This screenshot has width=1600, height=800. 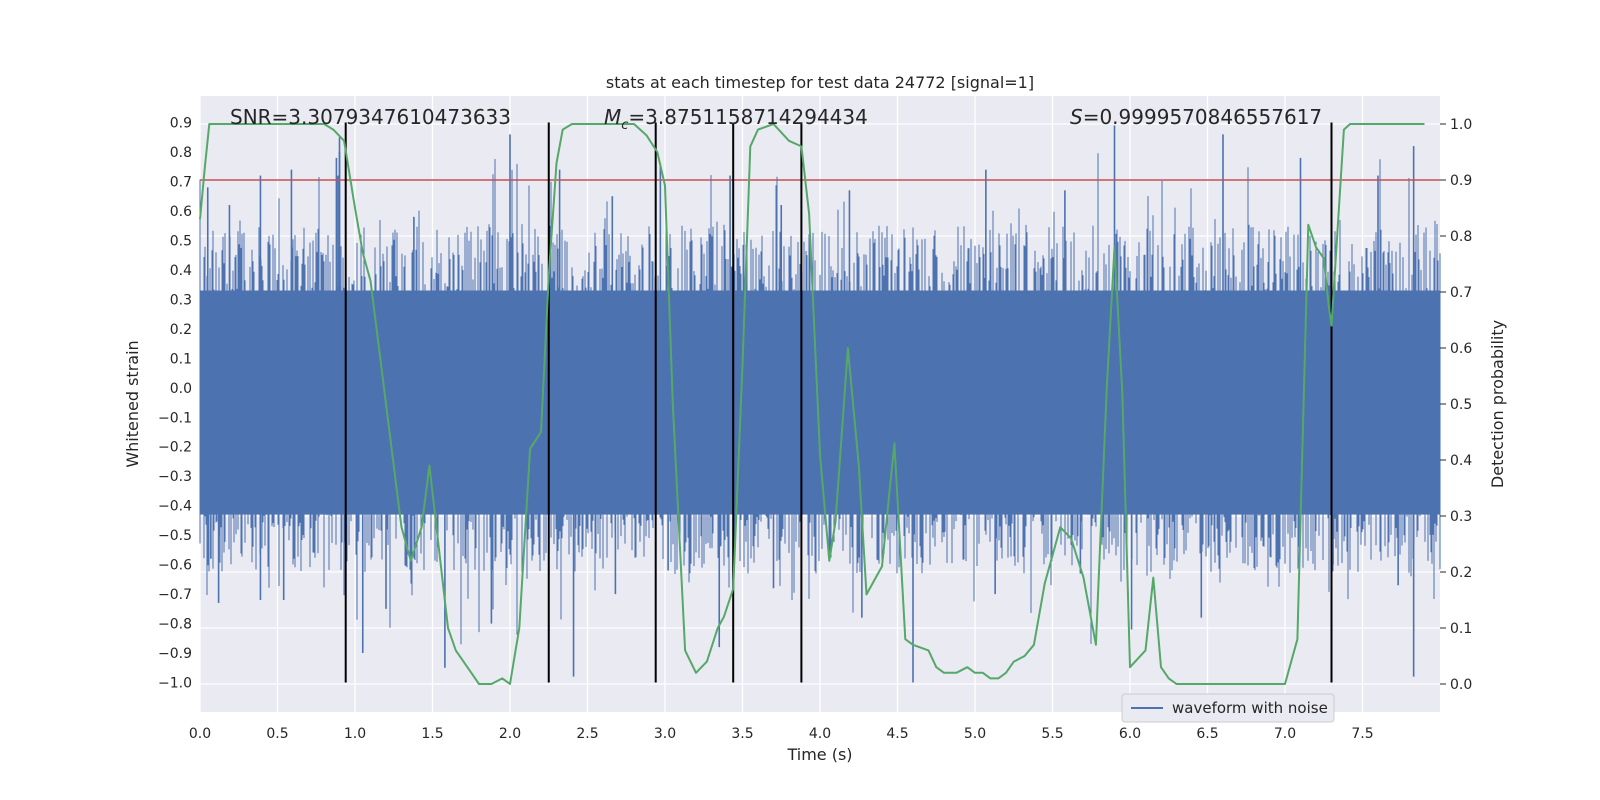 I want to click on y-tick-label: 0.5, so click(x=181, y=241).